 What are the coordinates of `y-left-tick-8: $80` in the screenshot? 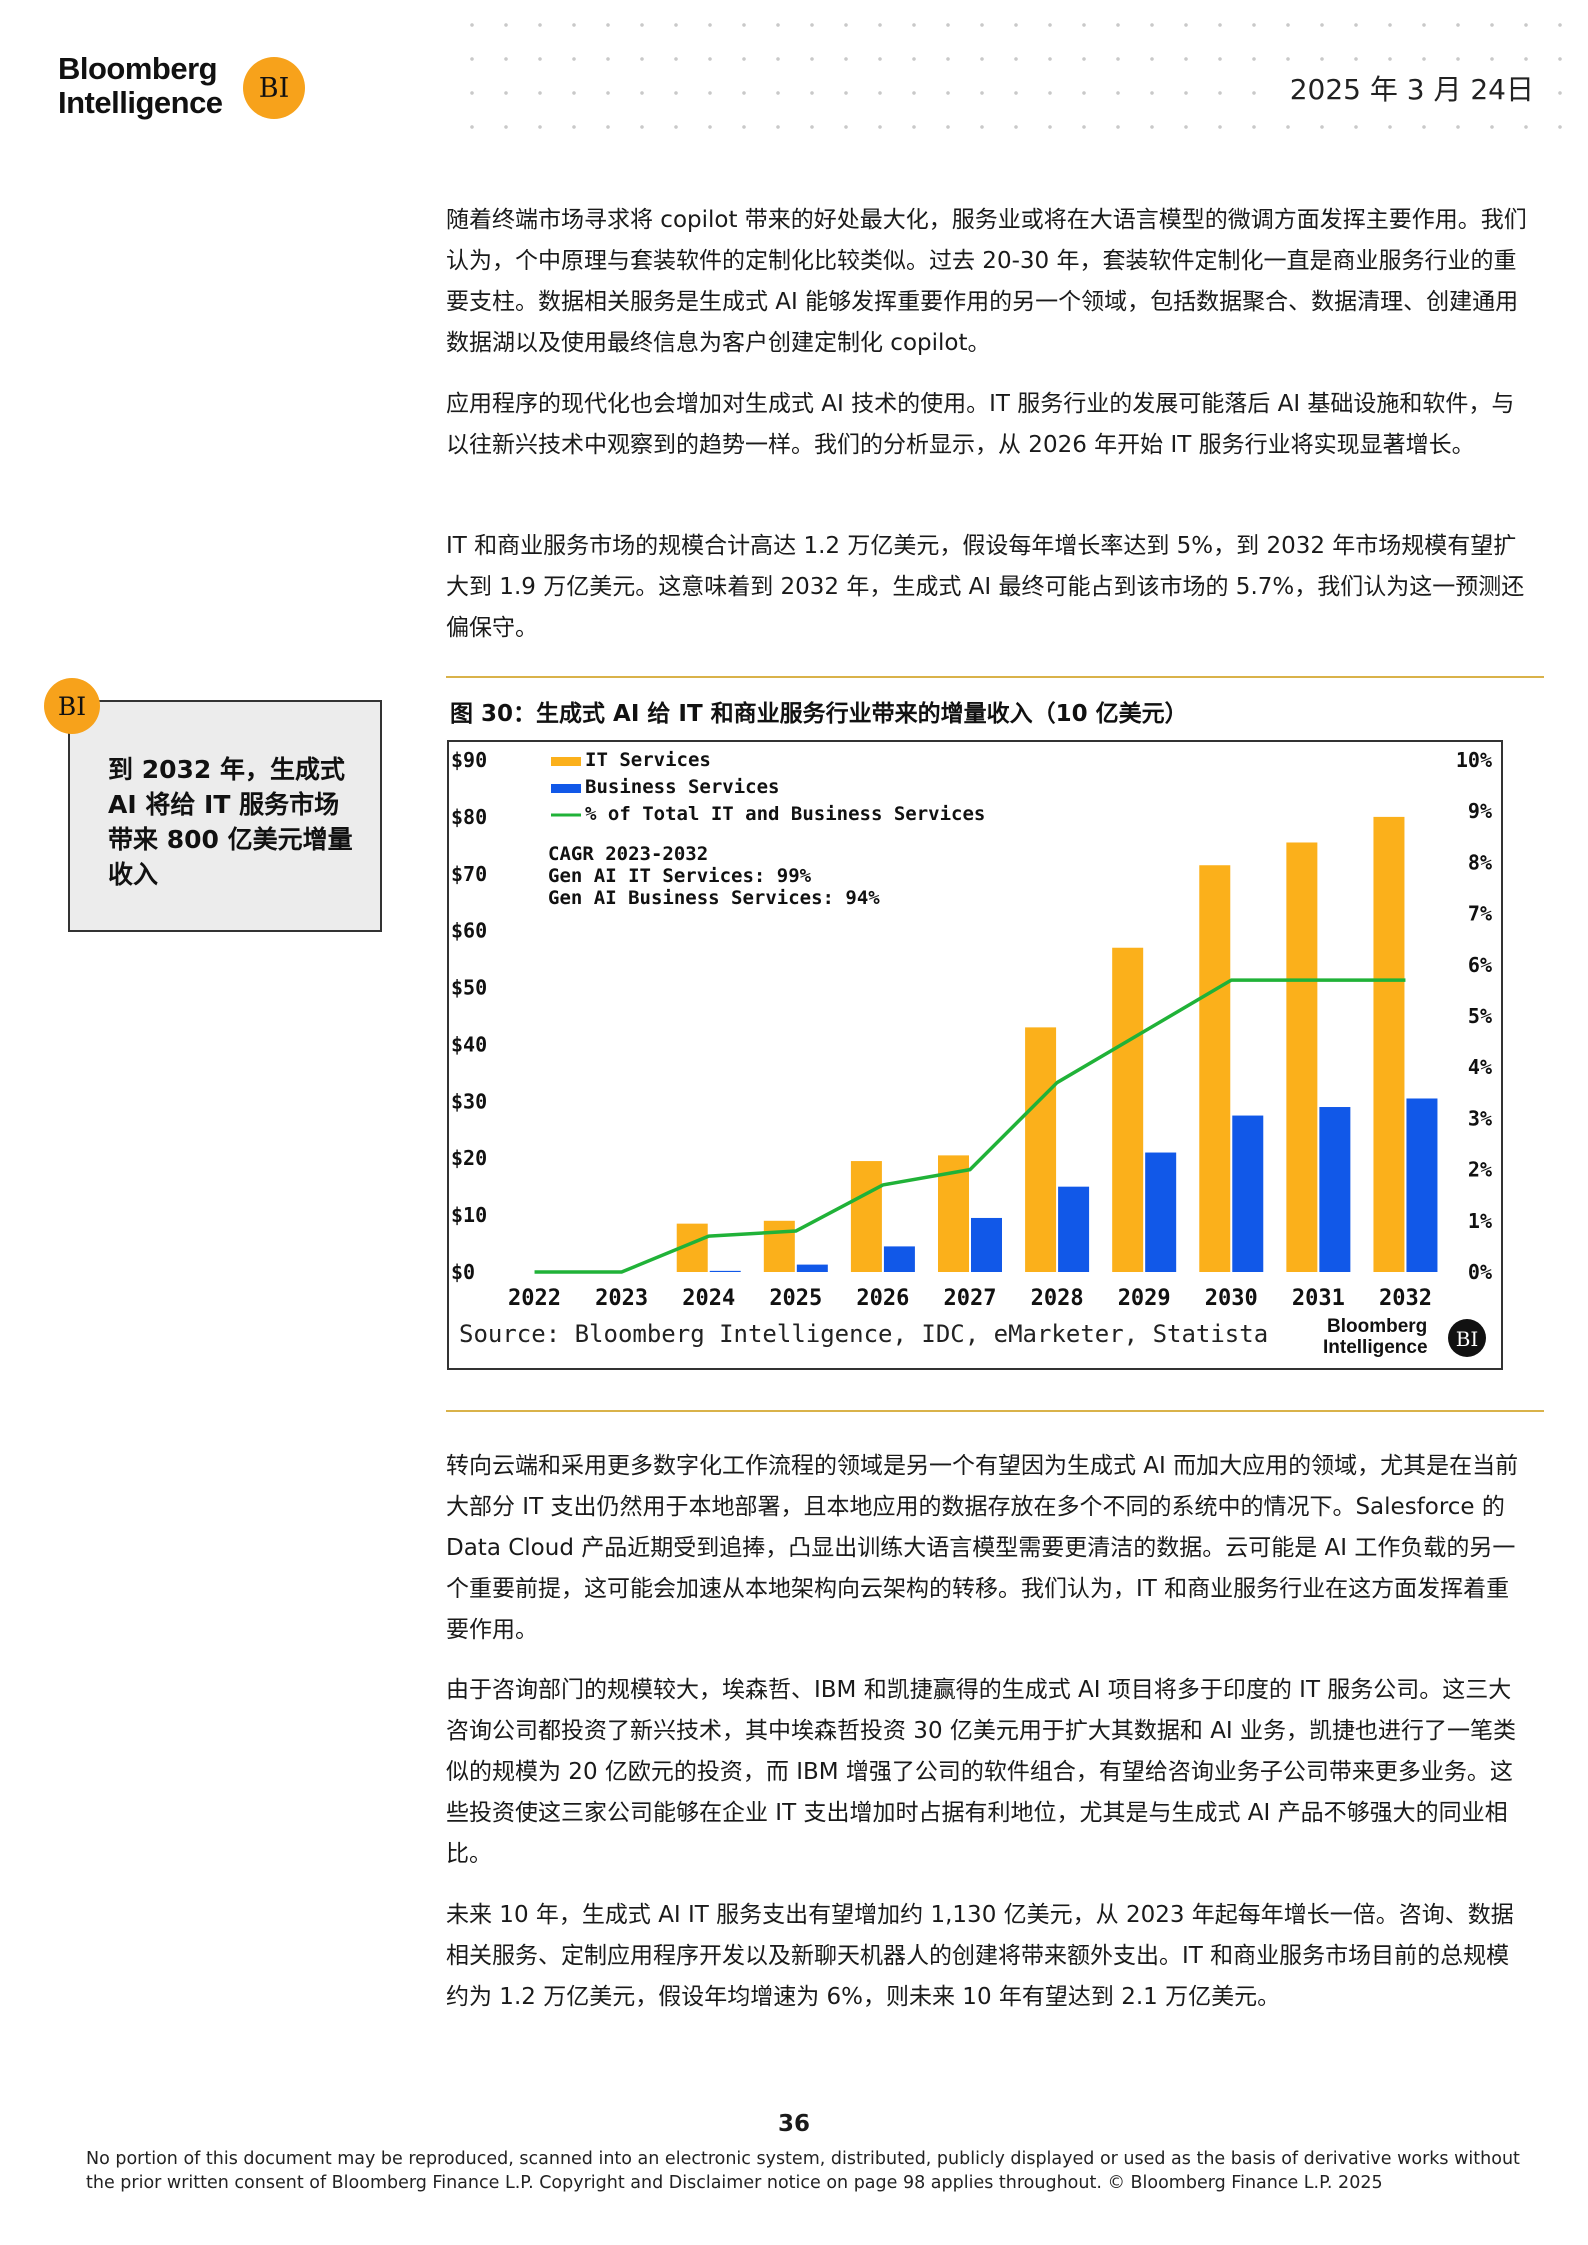 It's located at (469, 817).